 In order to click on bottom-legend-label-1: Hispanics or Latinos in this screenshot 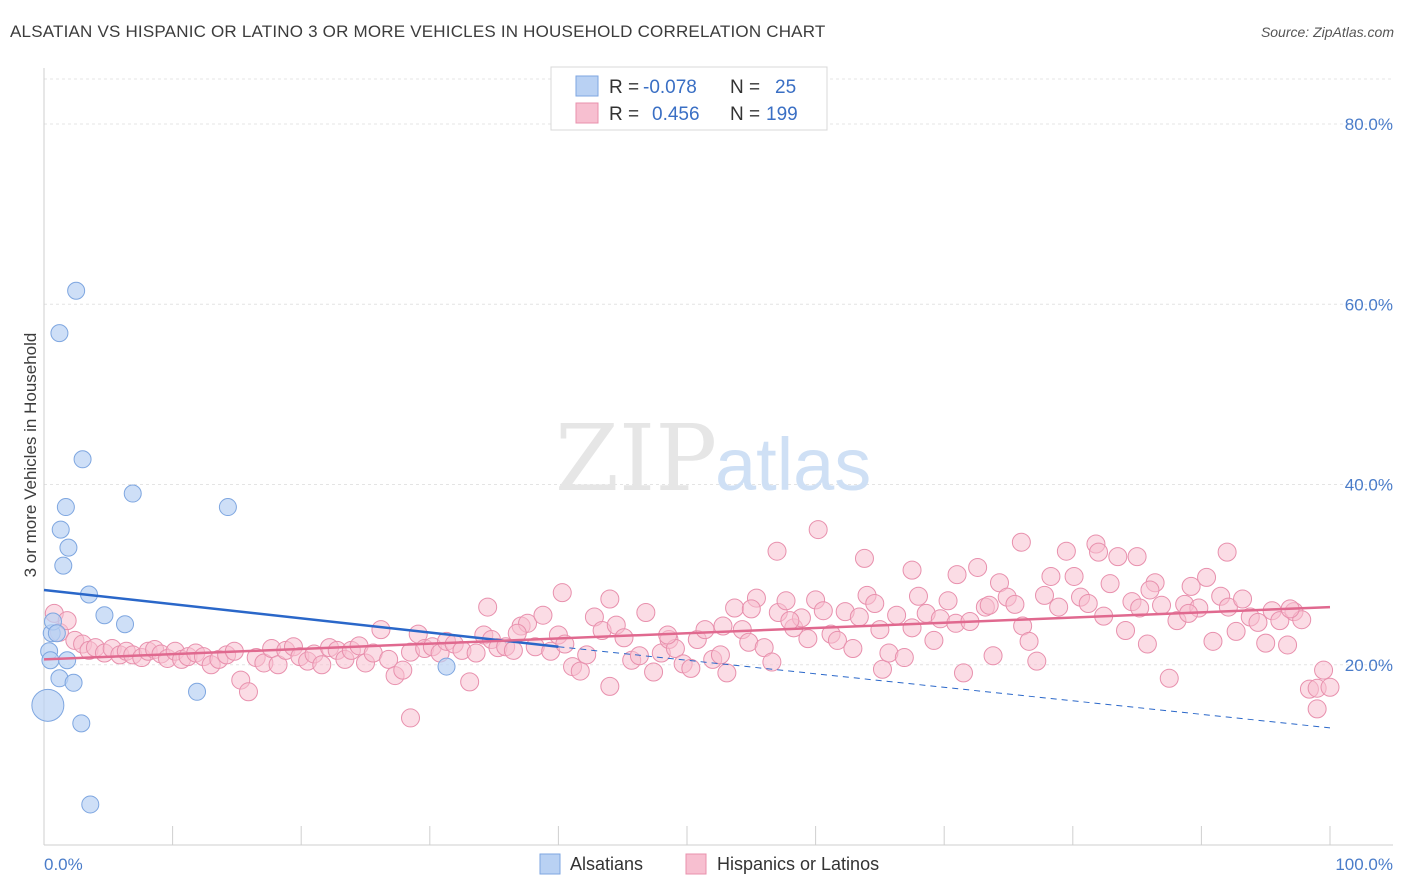, I will do `click(798, 864)`.